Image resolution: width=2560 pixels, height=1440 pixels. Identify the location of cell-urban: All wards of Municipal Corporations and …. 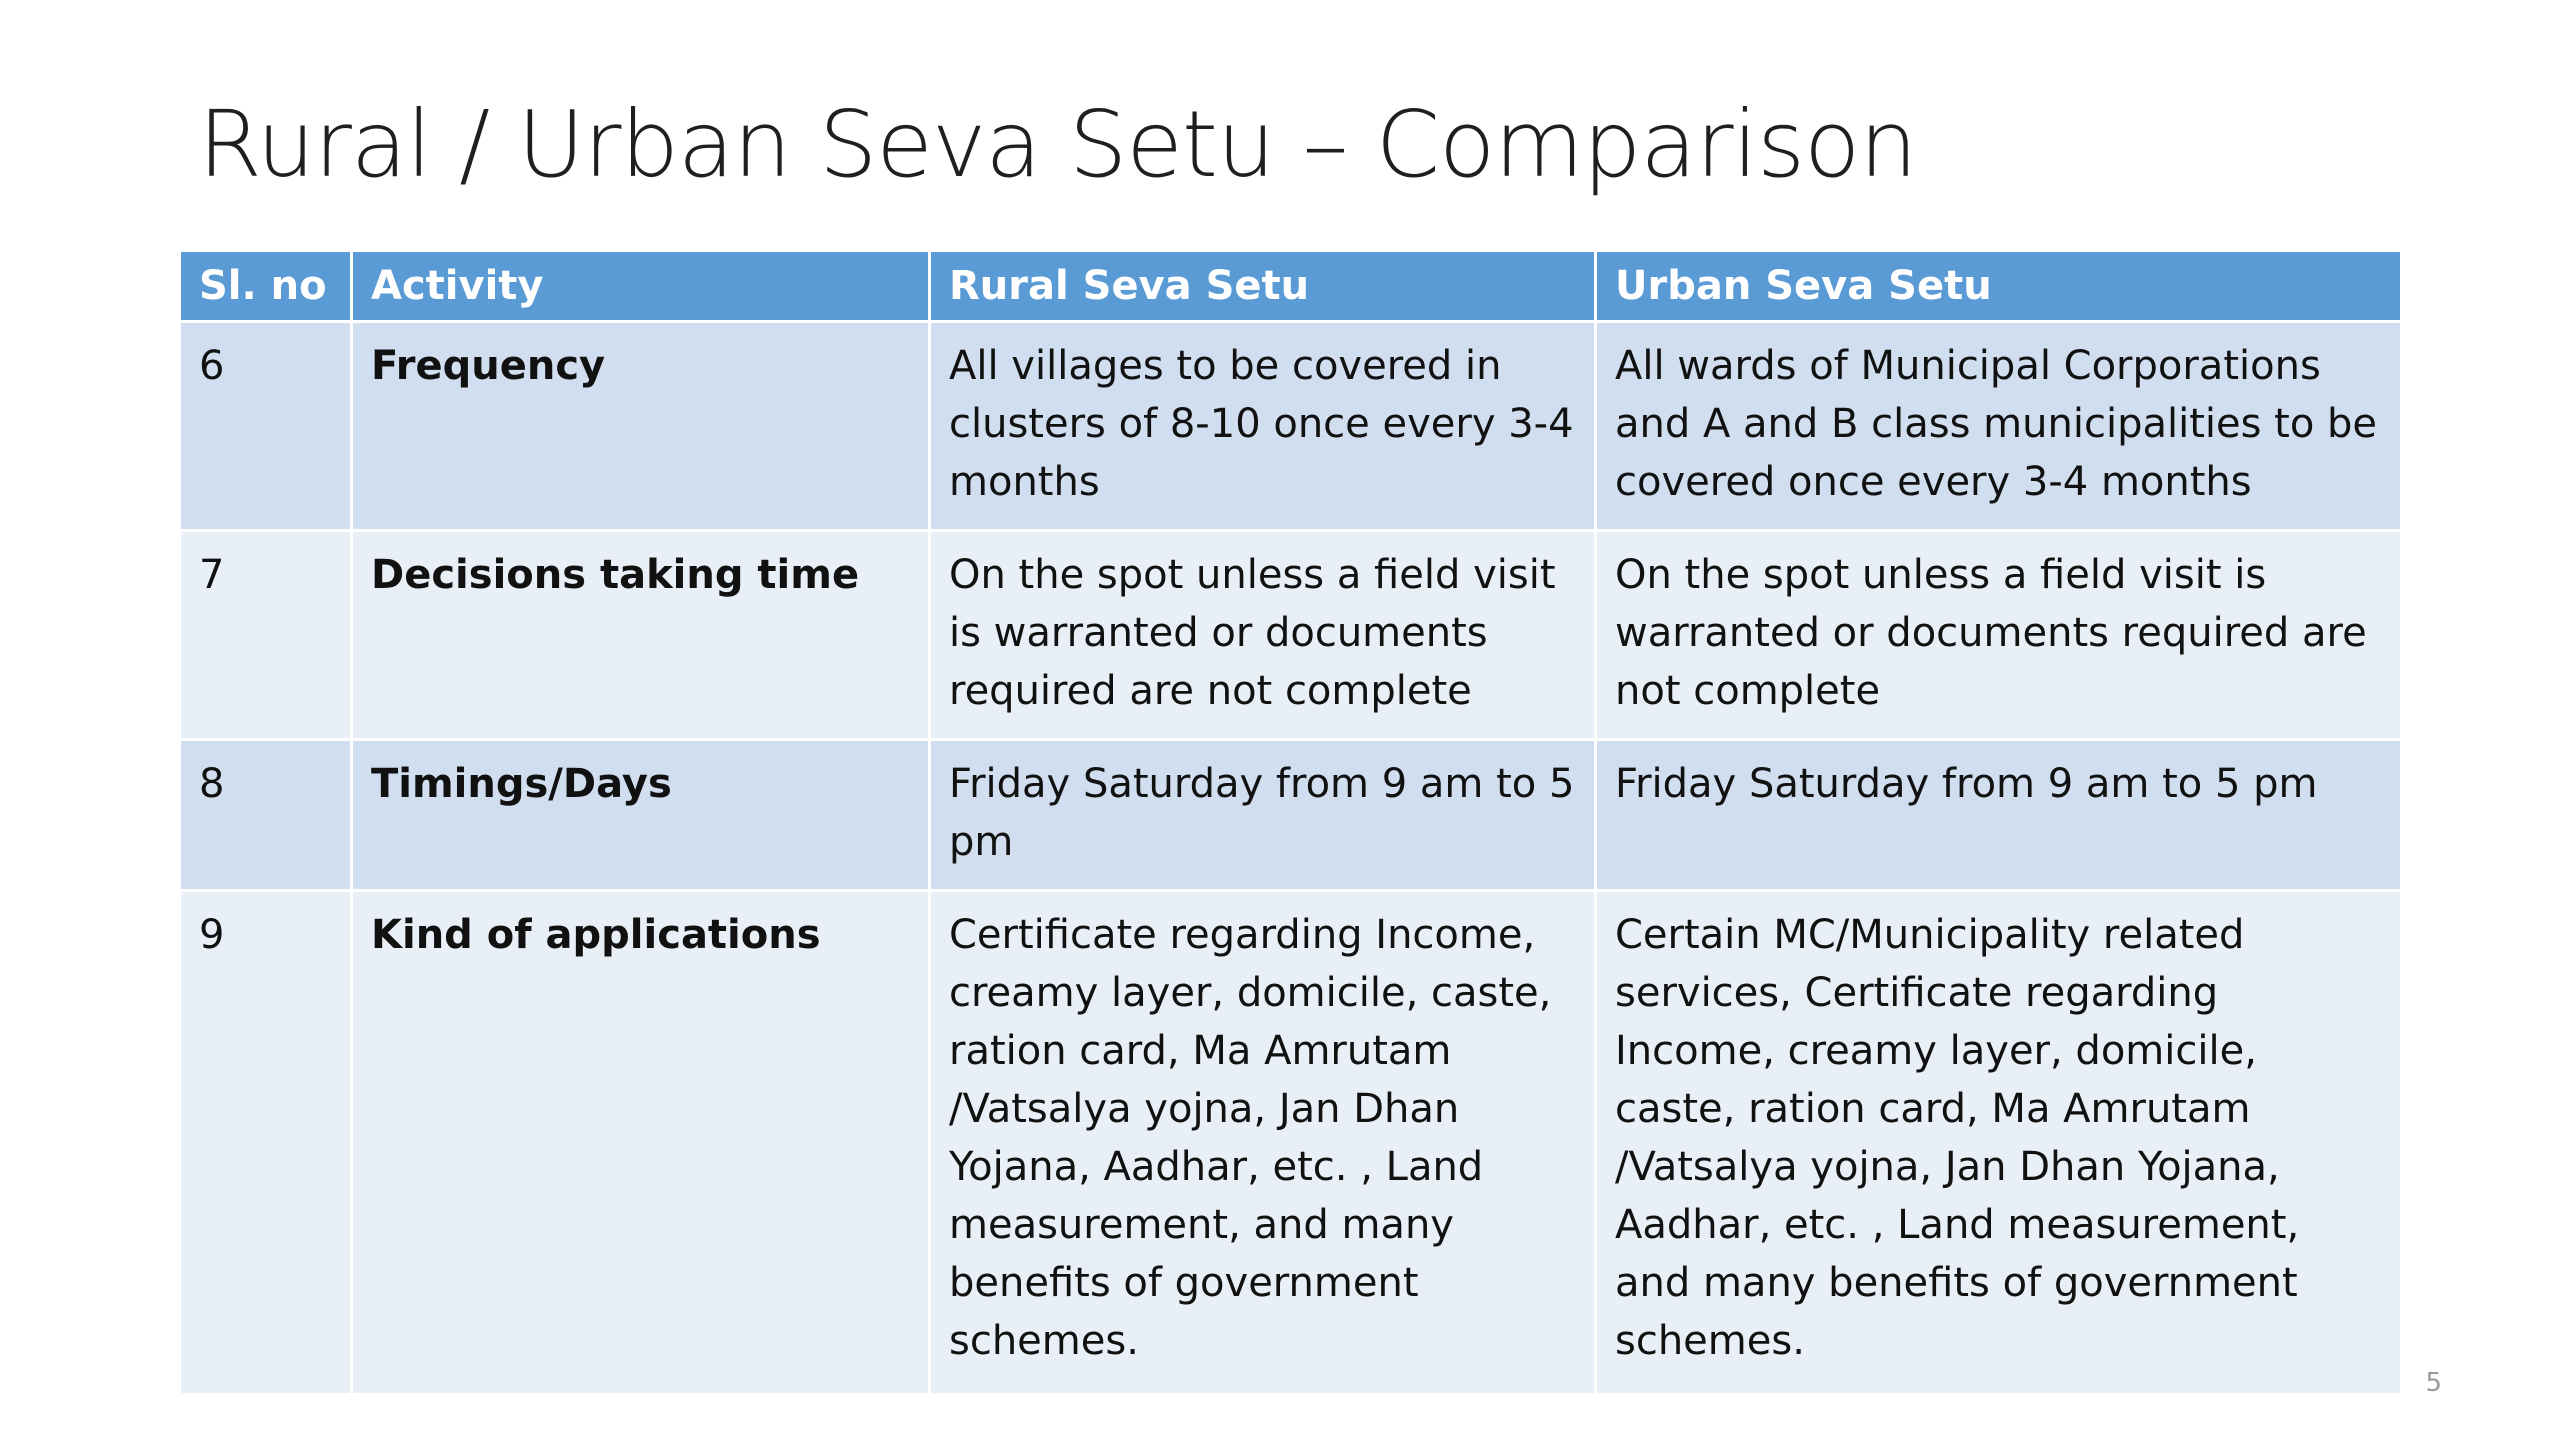
(1998, 426).